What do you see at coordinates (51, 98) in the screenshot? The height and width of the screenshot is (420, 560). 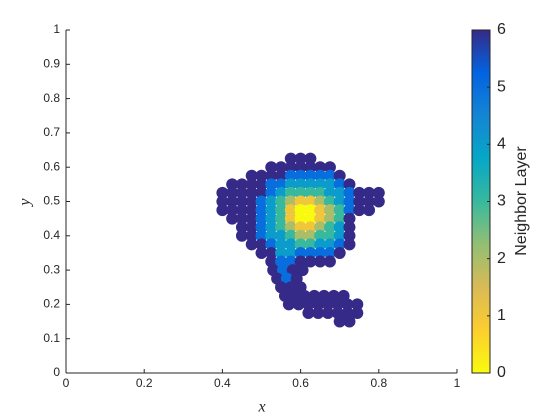 I see `y-tick-label: 0.8` at bounding box center [51, 98].